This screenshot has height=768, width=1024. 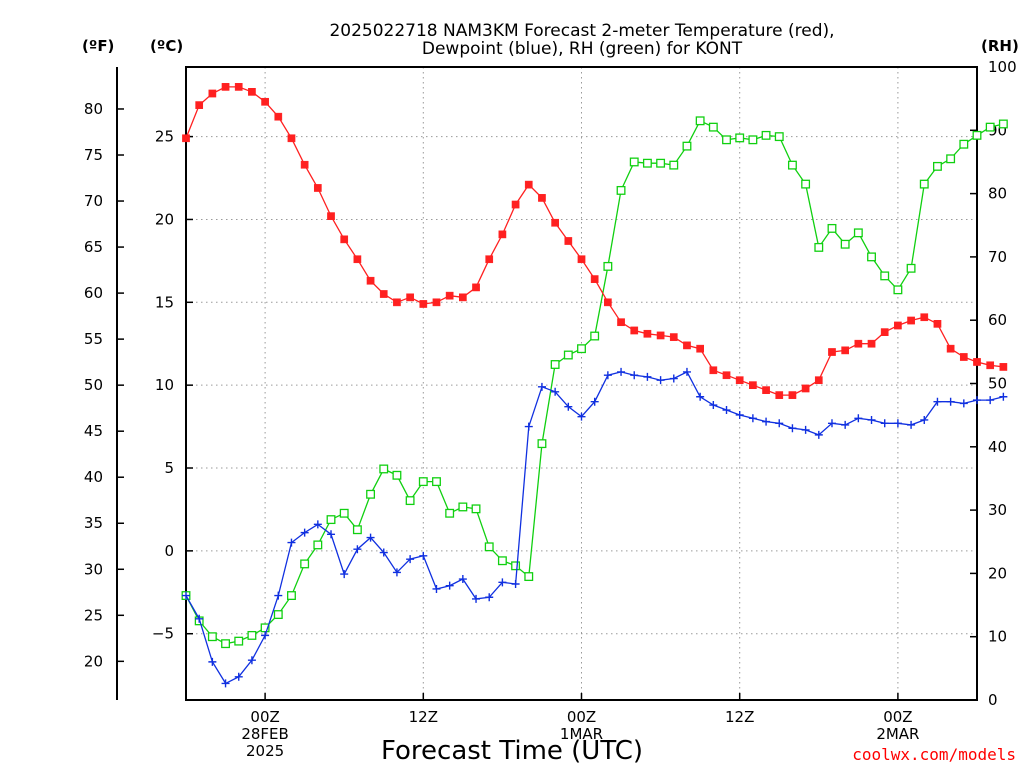 I want to click on celsius-tick-label: 10, so click(x=164, y=385).